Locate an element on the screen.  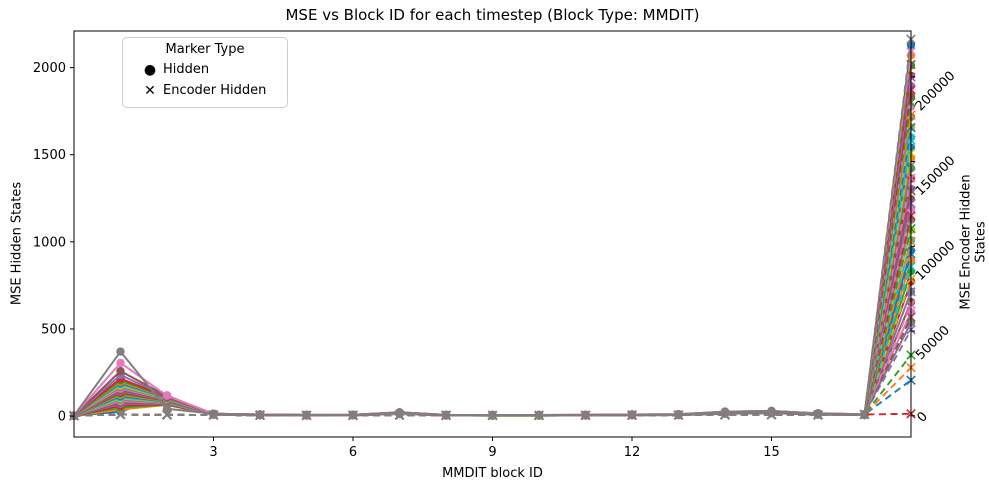
legend-item-encoder-hidden: ✕ Encoder Hidden is located at coordinates (205, 90).